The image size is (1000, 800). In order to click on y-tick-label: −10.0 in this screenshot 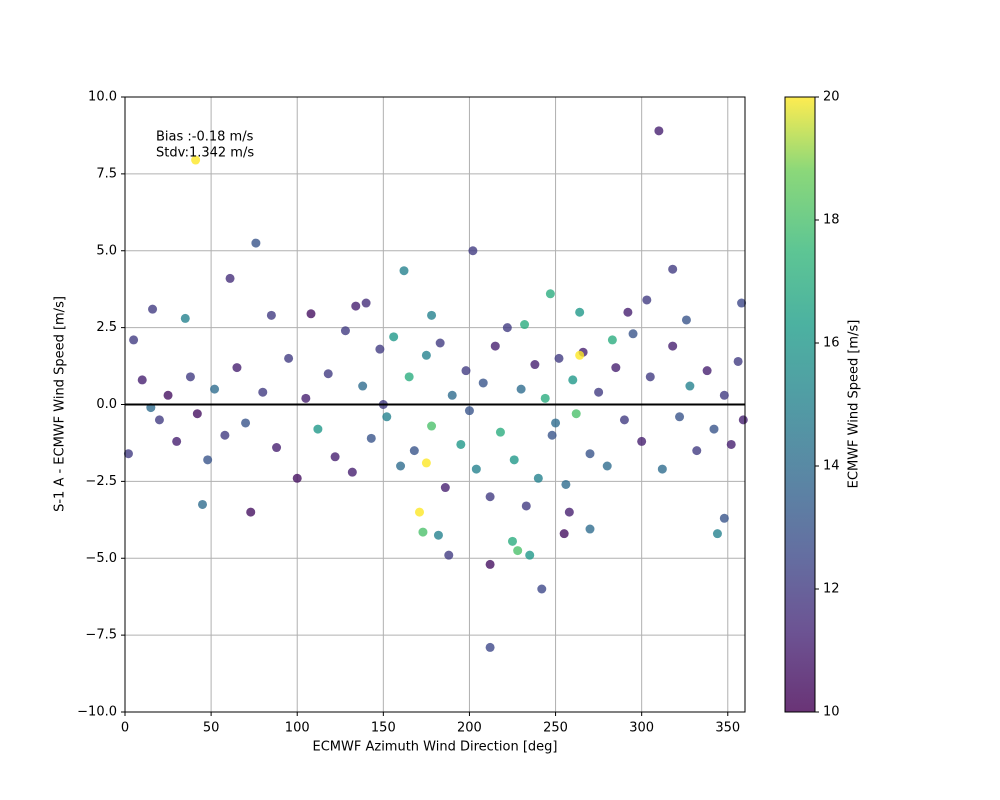, I will do `click(97, 712)`.